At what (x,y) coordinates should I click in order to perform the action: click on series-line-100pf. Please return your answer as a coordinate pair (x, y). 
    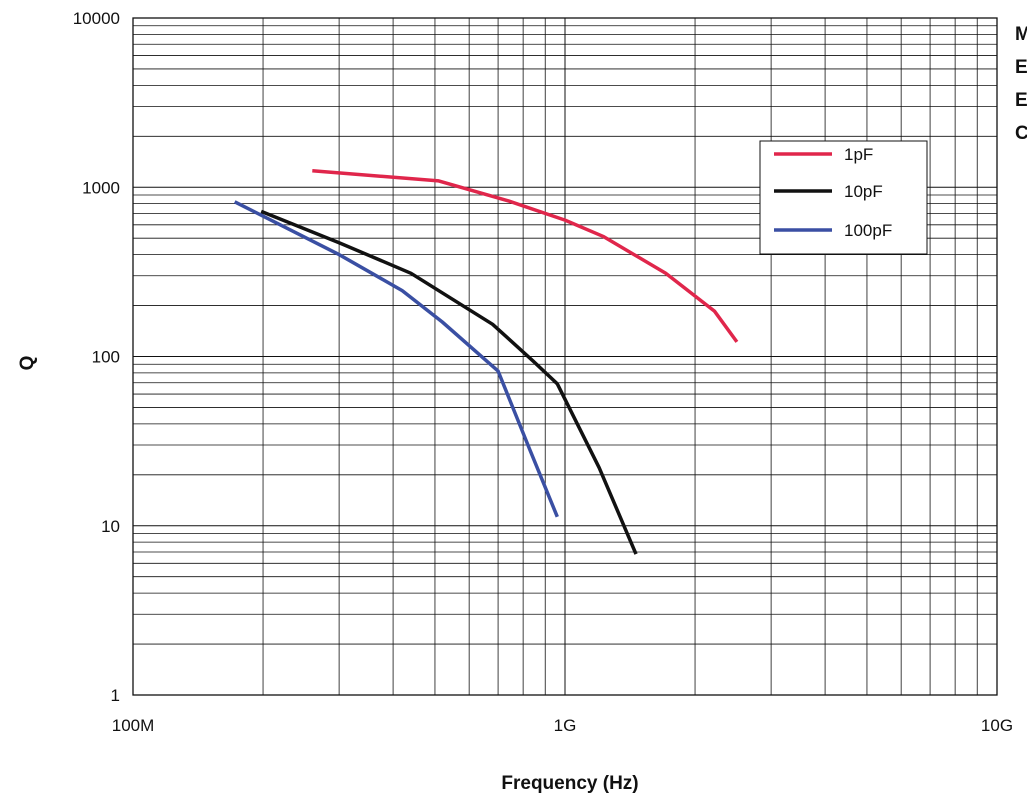
    Looking at the image, I should click on (396, 359).